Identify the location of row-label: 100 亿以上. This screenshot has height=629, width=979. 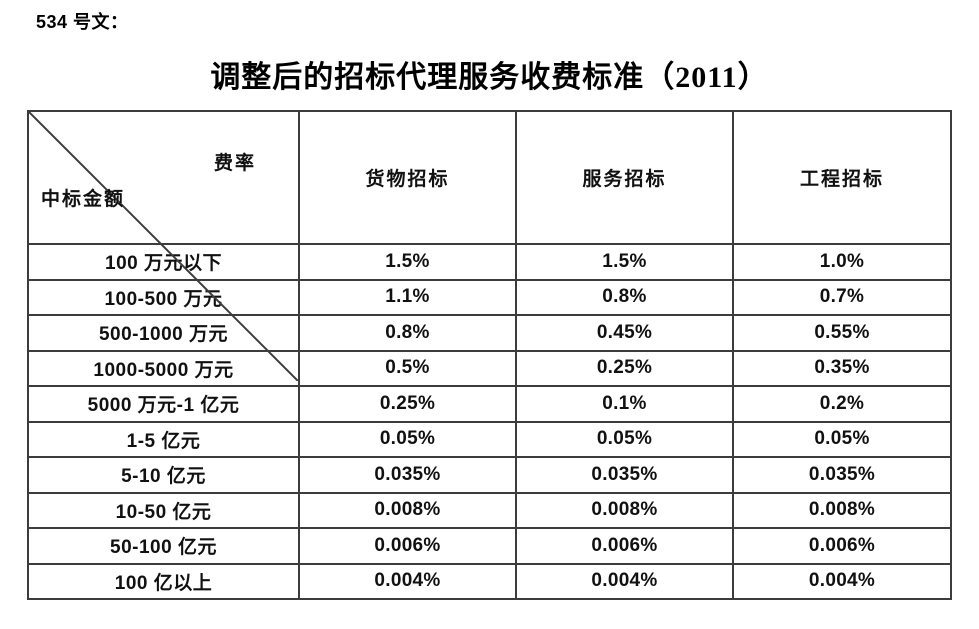
(163, 581).